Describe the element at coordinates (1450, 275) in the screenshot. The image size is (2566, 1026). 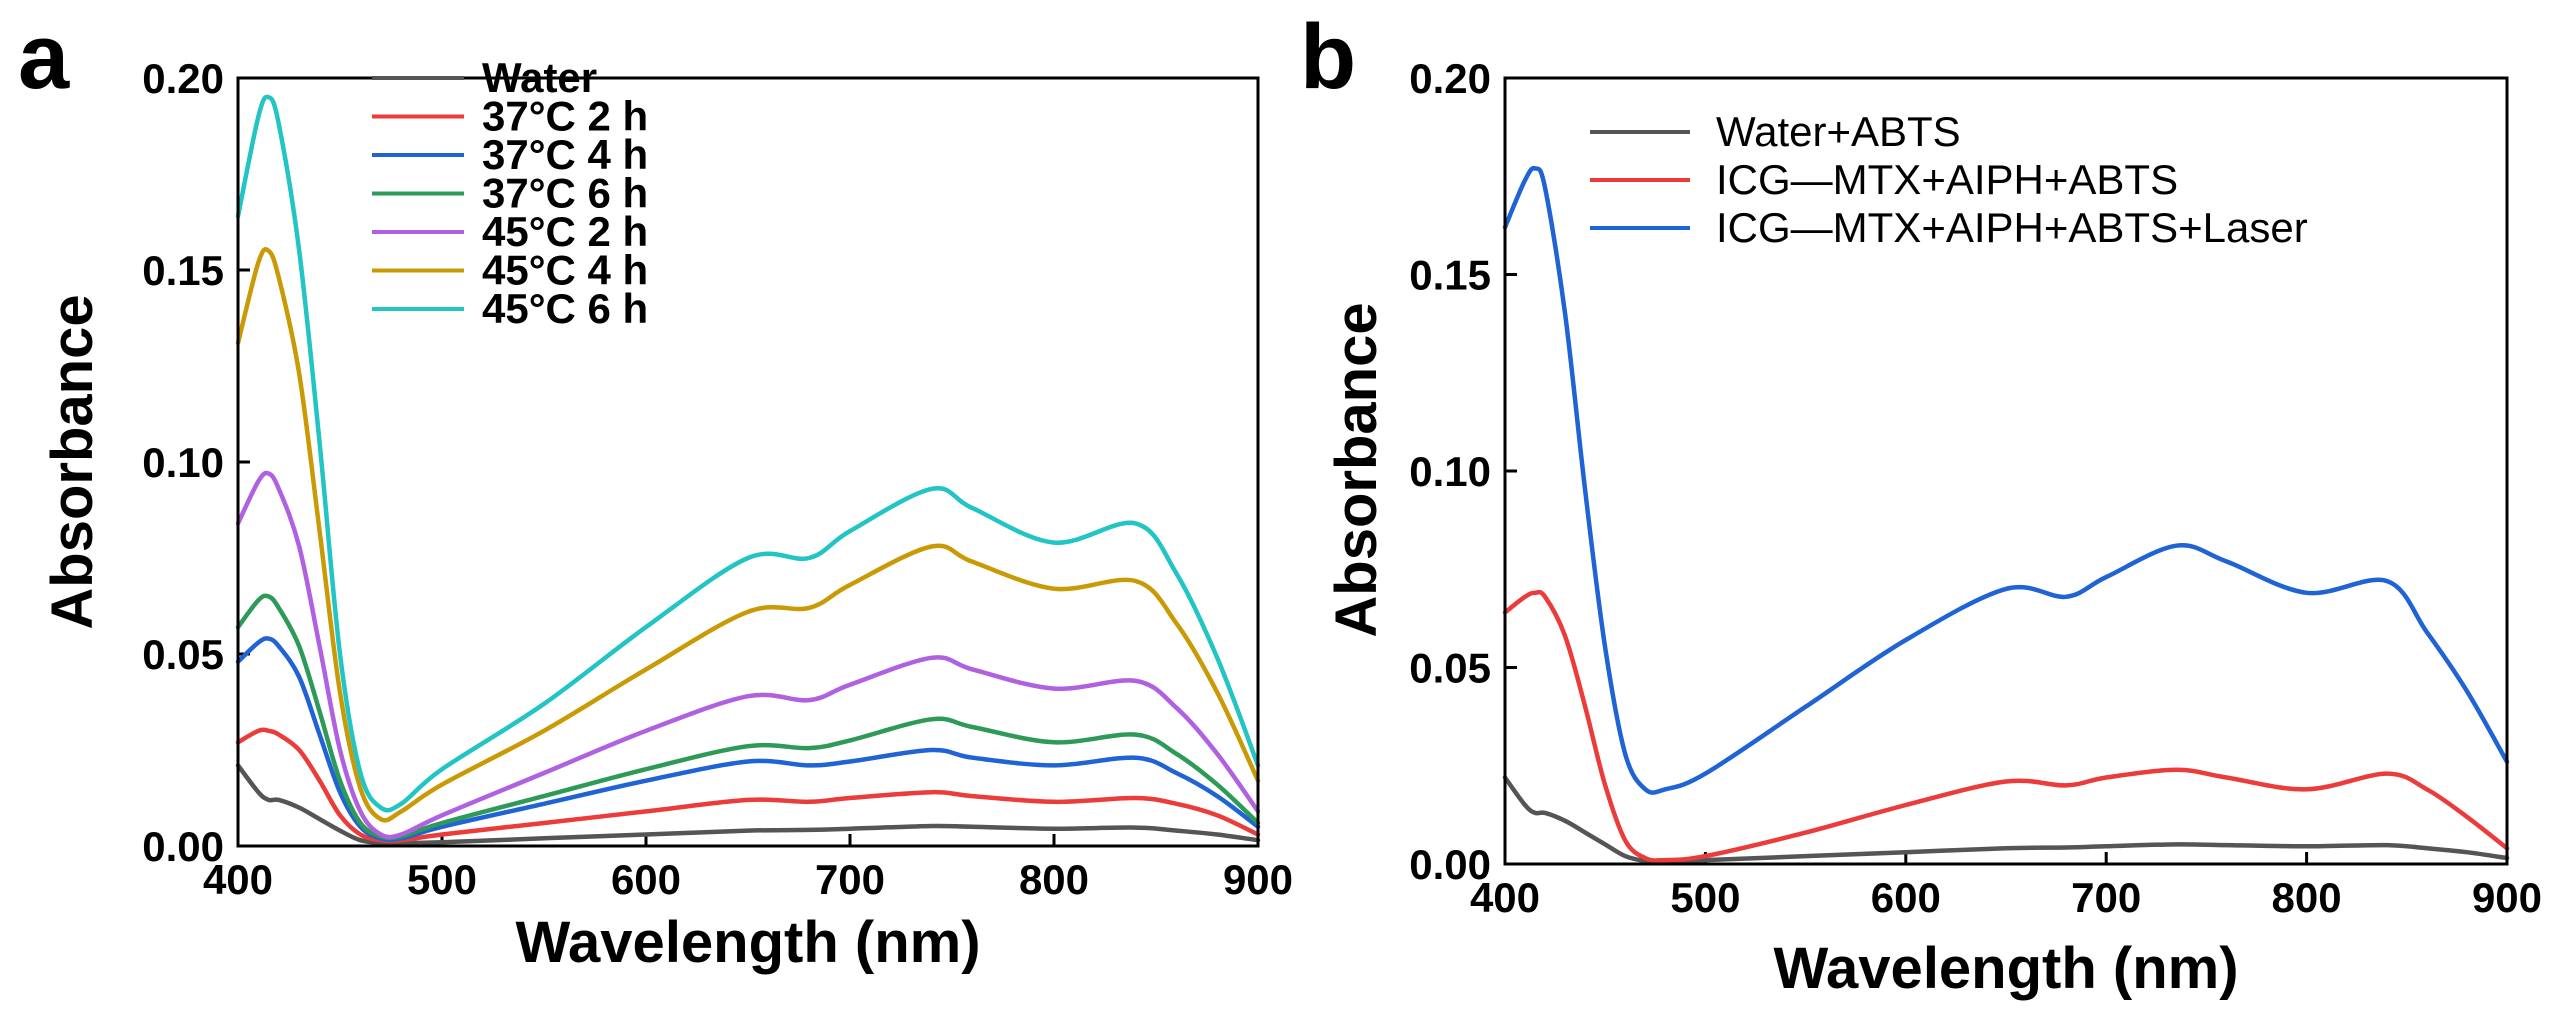
I see `panel-b-y-tick-label: 0.15` at that location.